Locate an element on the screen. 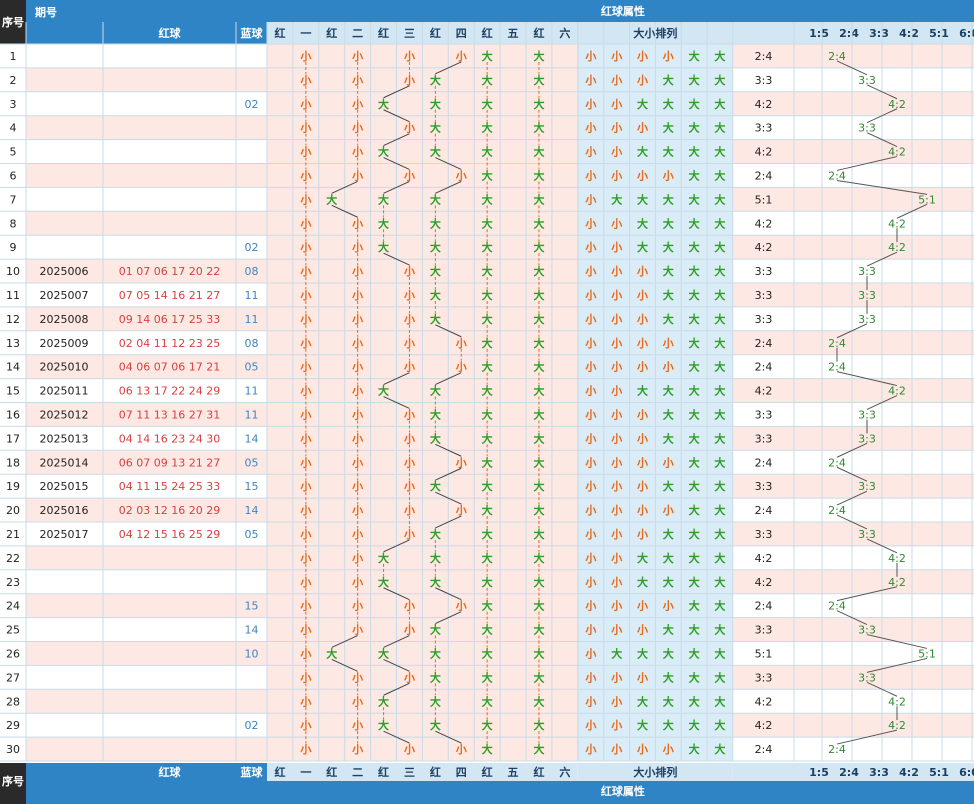 Image resolution: width=974 pixels, height=804 pixels. ratio-trend-point: 2:4 is located at coordinates (837, 606).